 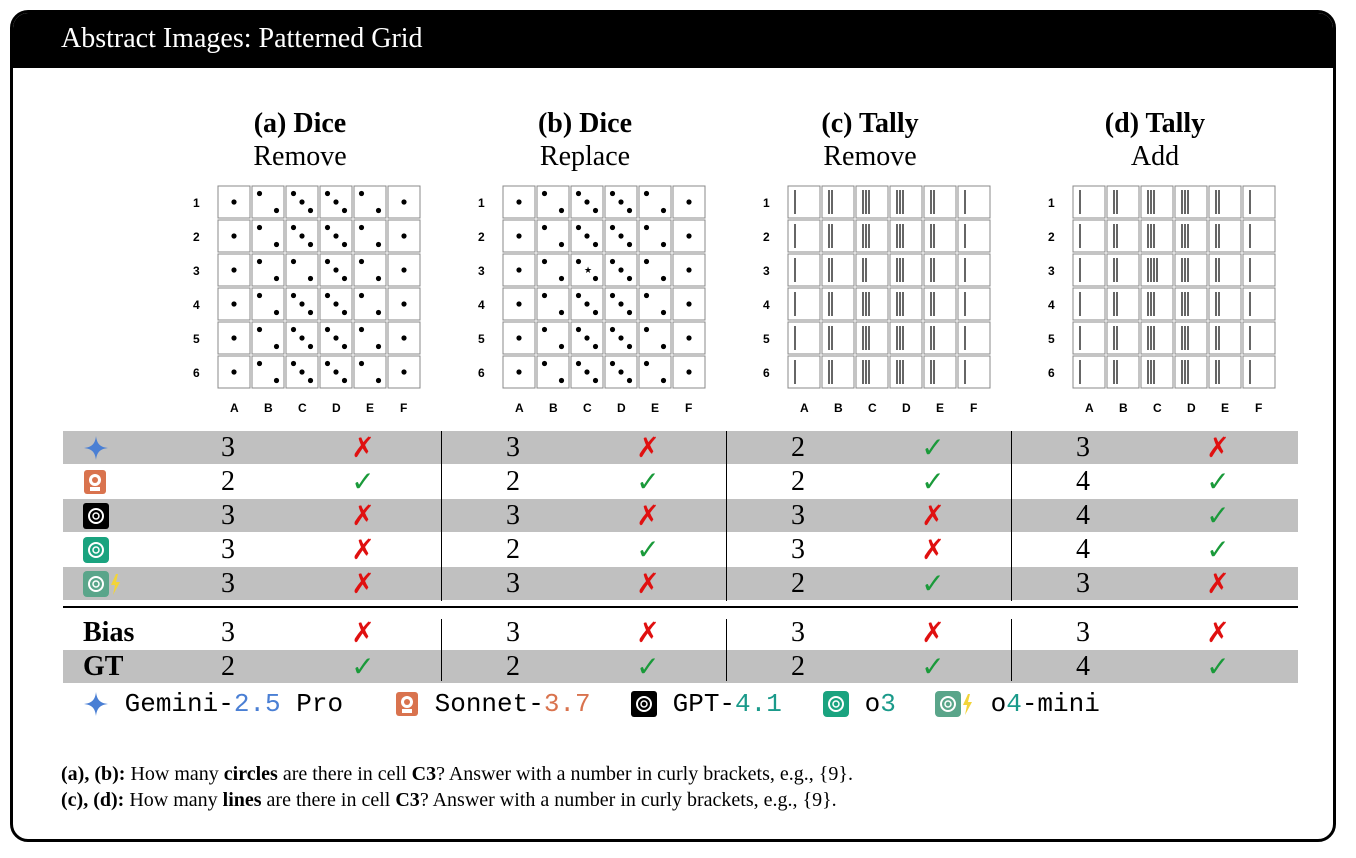 What do you see at coordinates (370, 408) in the screenshot?
I see `col-label: E` at bounding box center [370, 408].